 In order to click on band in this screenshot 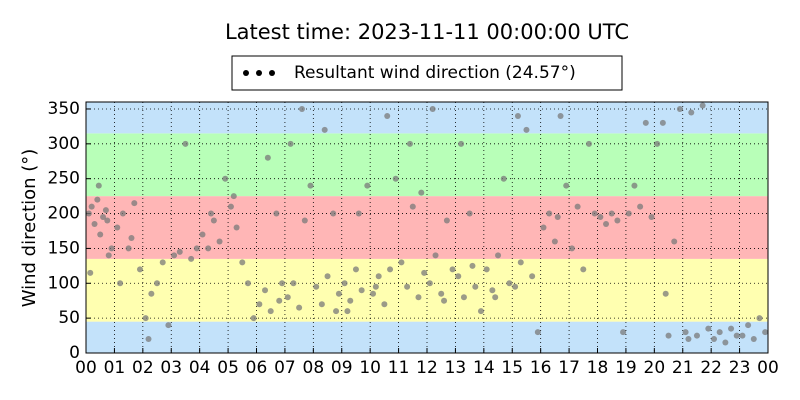, I will do `click(427, 118)`.